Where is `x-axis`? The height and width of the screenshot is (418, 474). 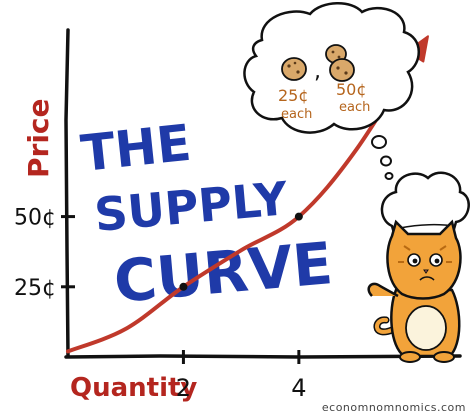 x-axis is located at coordinates (263, 356).